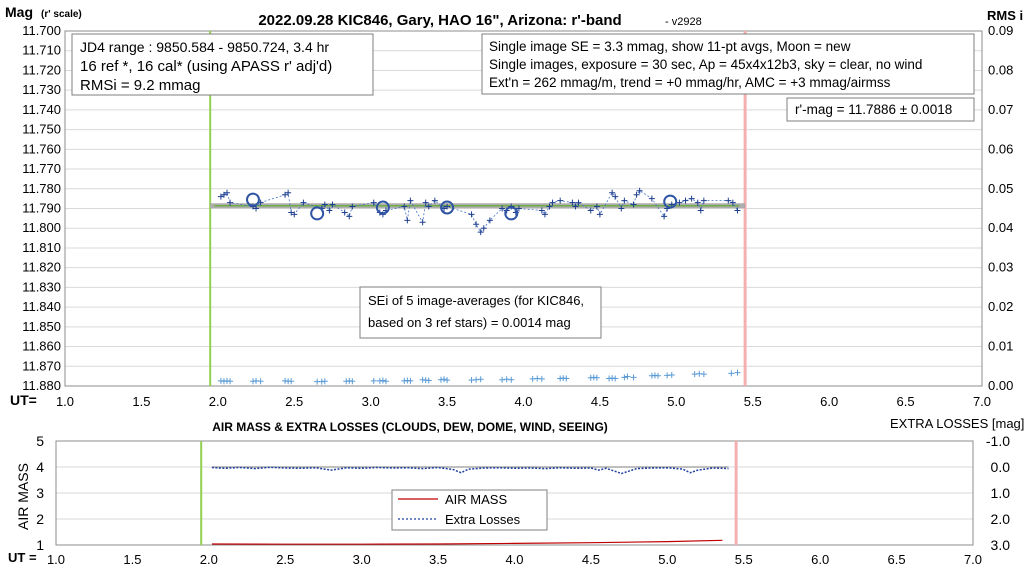  I want to click on bottom-x-tick-label: 3.5, so click(438, 559).